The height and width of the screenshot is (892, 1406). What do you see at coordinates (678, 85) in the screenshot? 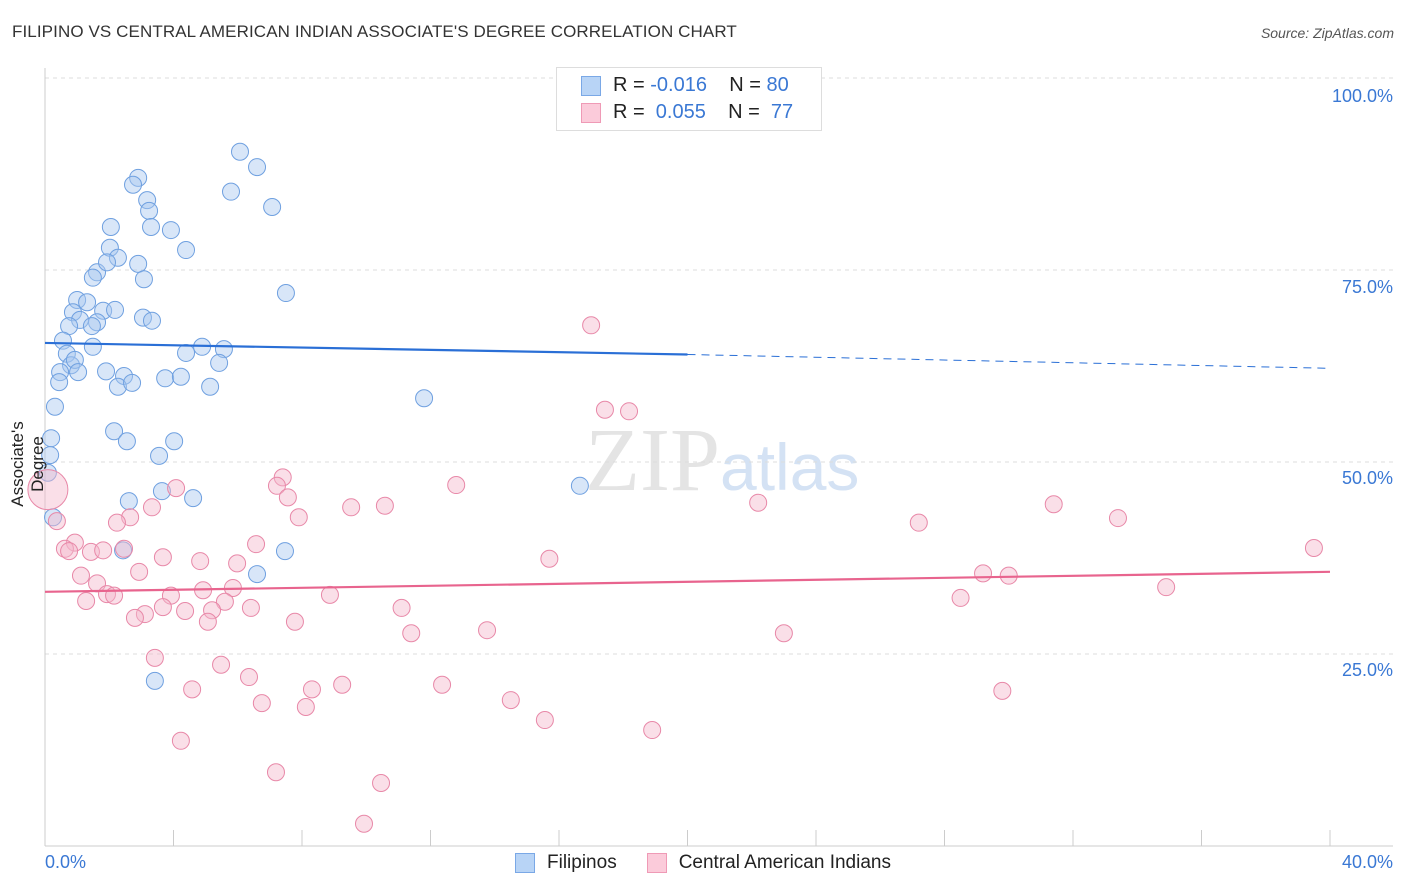
I see `r-value: -0.016` at bounding box center [678, 85].